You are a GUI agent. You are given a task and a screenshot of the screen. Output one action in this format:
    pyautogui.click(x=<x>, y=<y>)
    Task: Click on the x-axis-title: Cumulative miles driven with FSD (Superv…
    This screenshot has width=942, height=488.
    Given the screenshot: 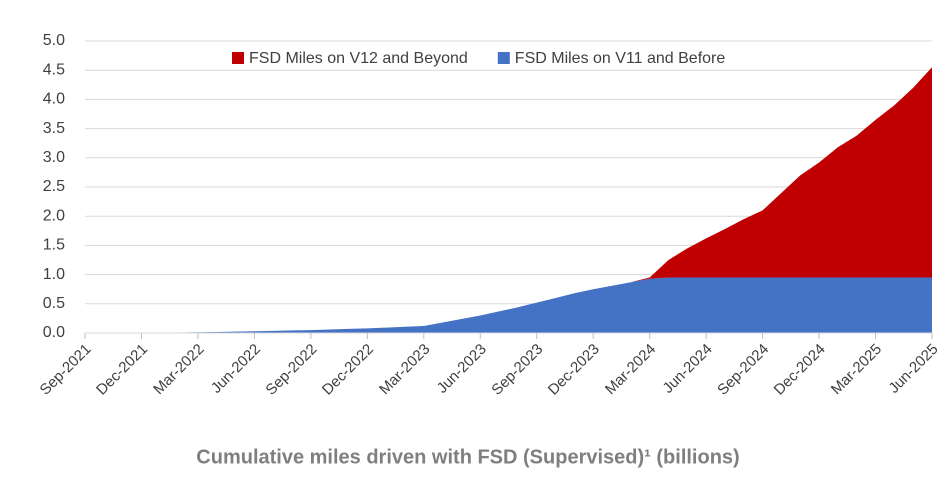 What is the action you would take?
    pyautogui.click(x=467, y=457)
    